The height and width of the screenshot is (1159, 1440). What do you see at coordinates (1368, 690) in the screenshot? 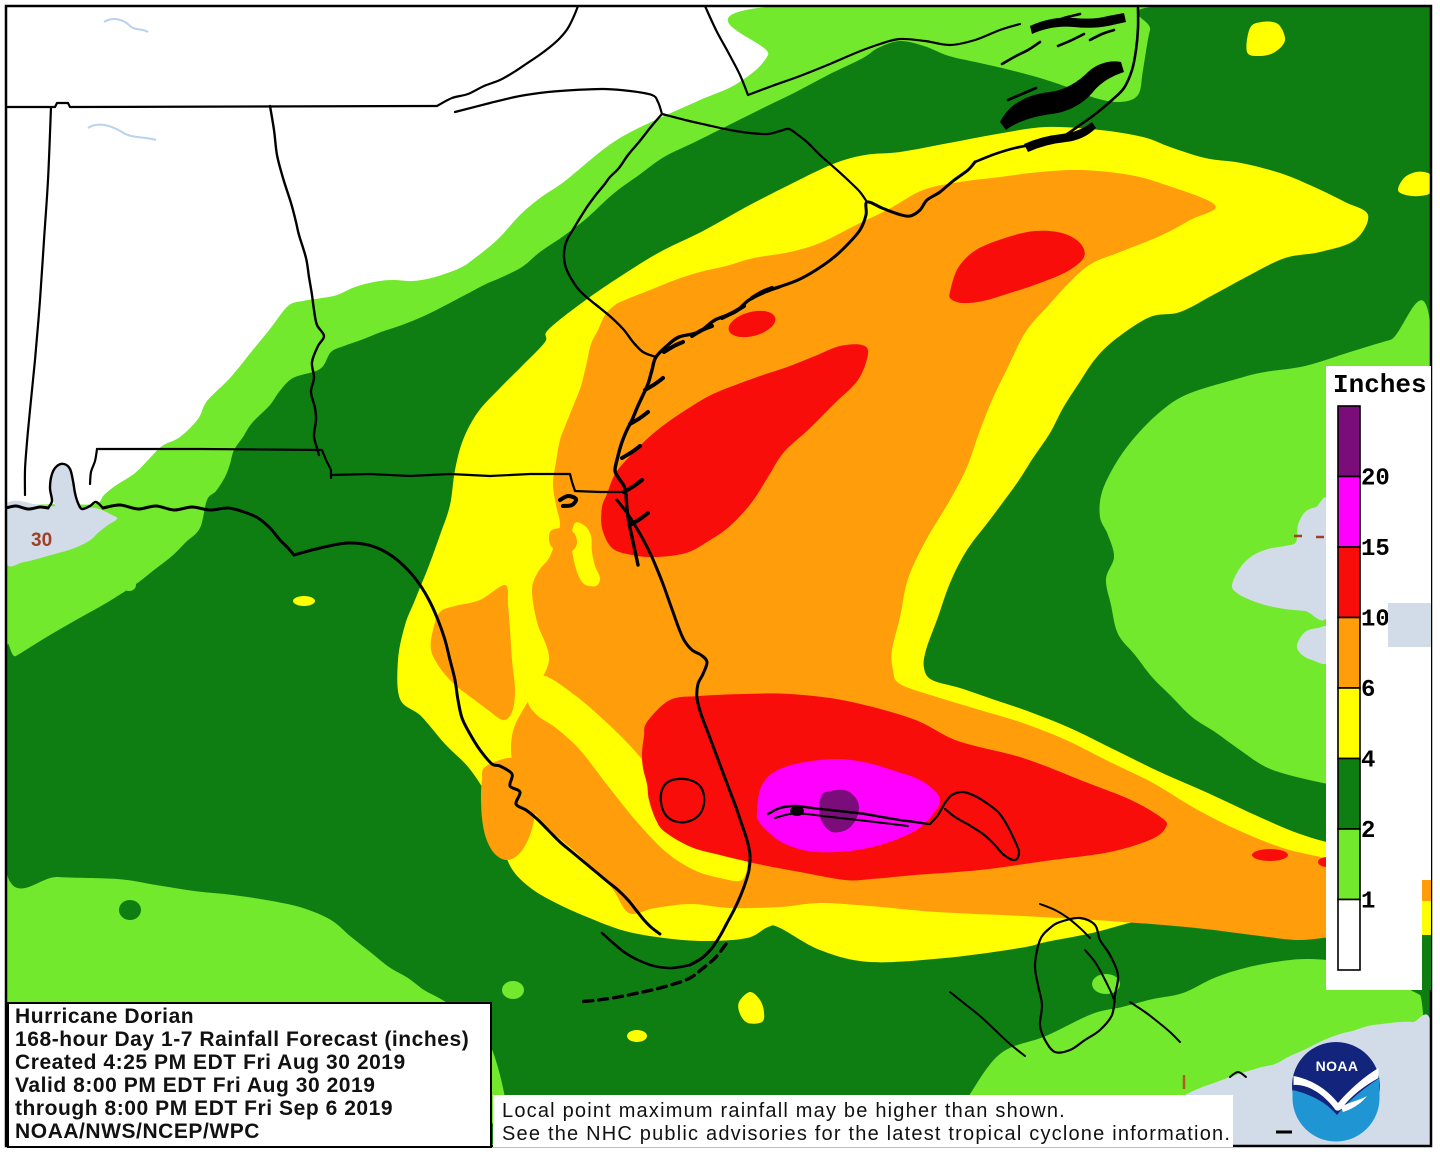
I see `svg-text: 6` at bounding box center [1368, 690].